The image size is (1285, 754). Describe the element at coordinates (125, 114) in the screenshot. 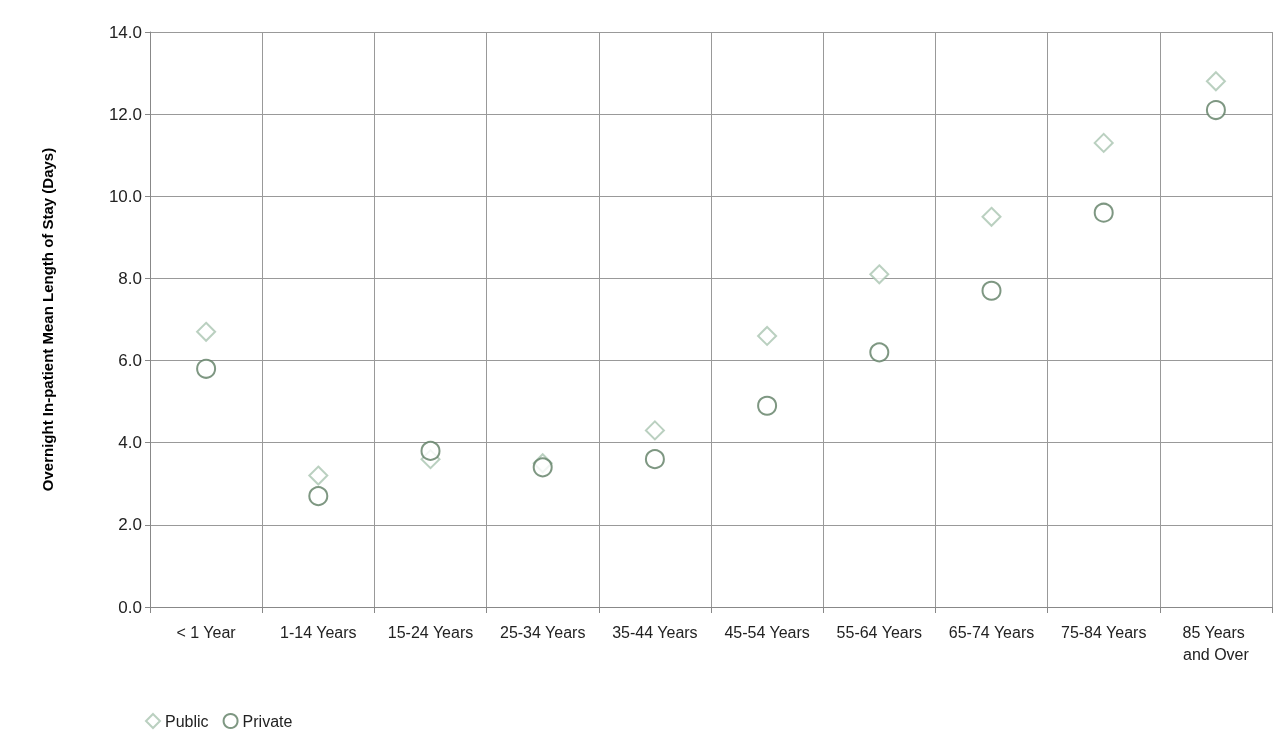

I see `y-tick-label: 12.0` at that location.